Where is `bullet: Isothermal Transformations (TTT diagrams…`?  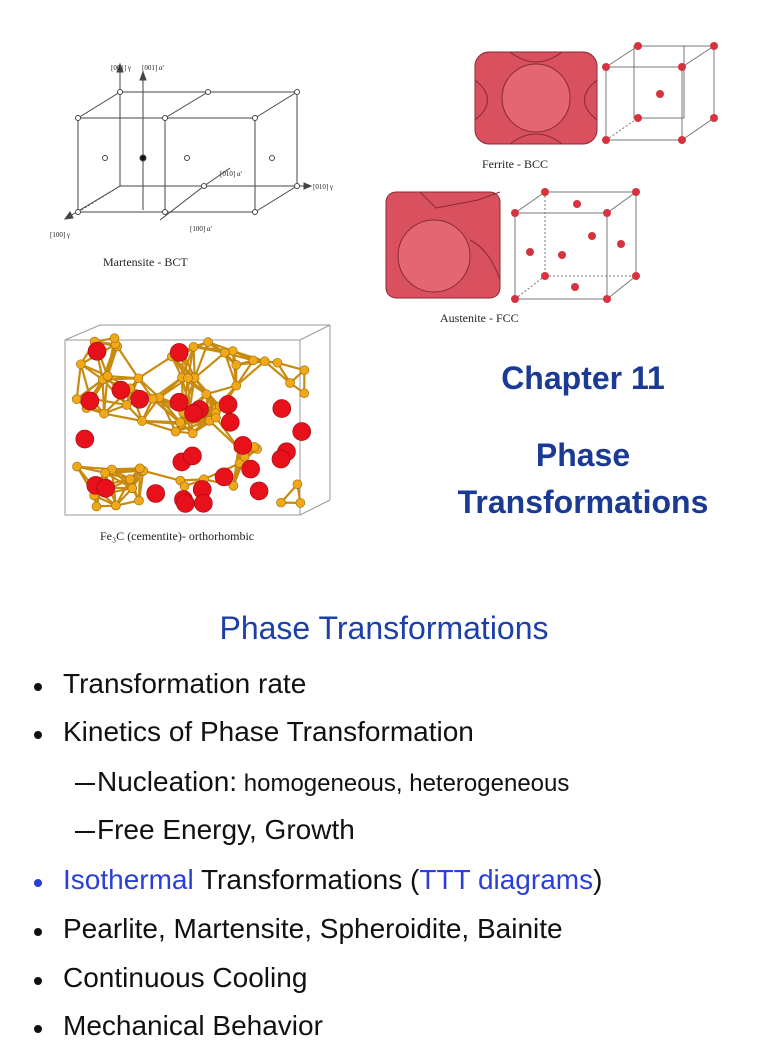 bullet: Isothermal Transformations (TTT diagrams… is located at coordinates (332, 880).